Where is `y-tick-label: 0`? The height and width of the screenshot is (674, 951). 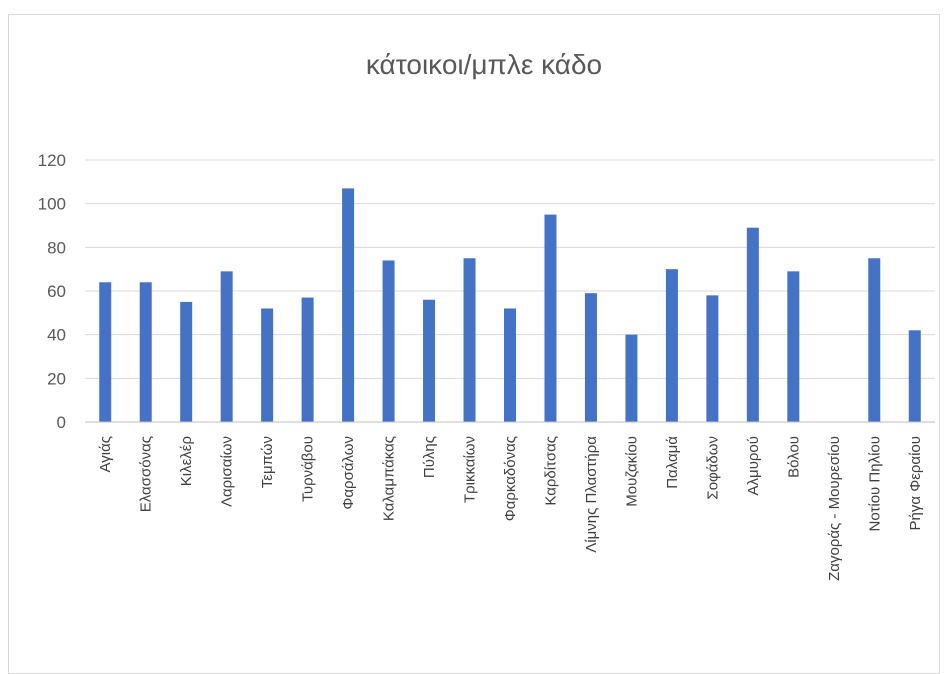
y-tick-label: 0 is located at coordinates (61, 422).